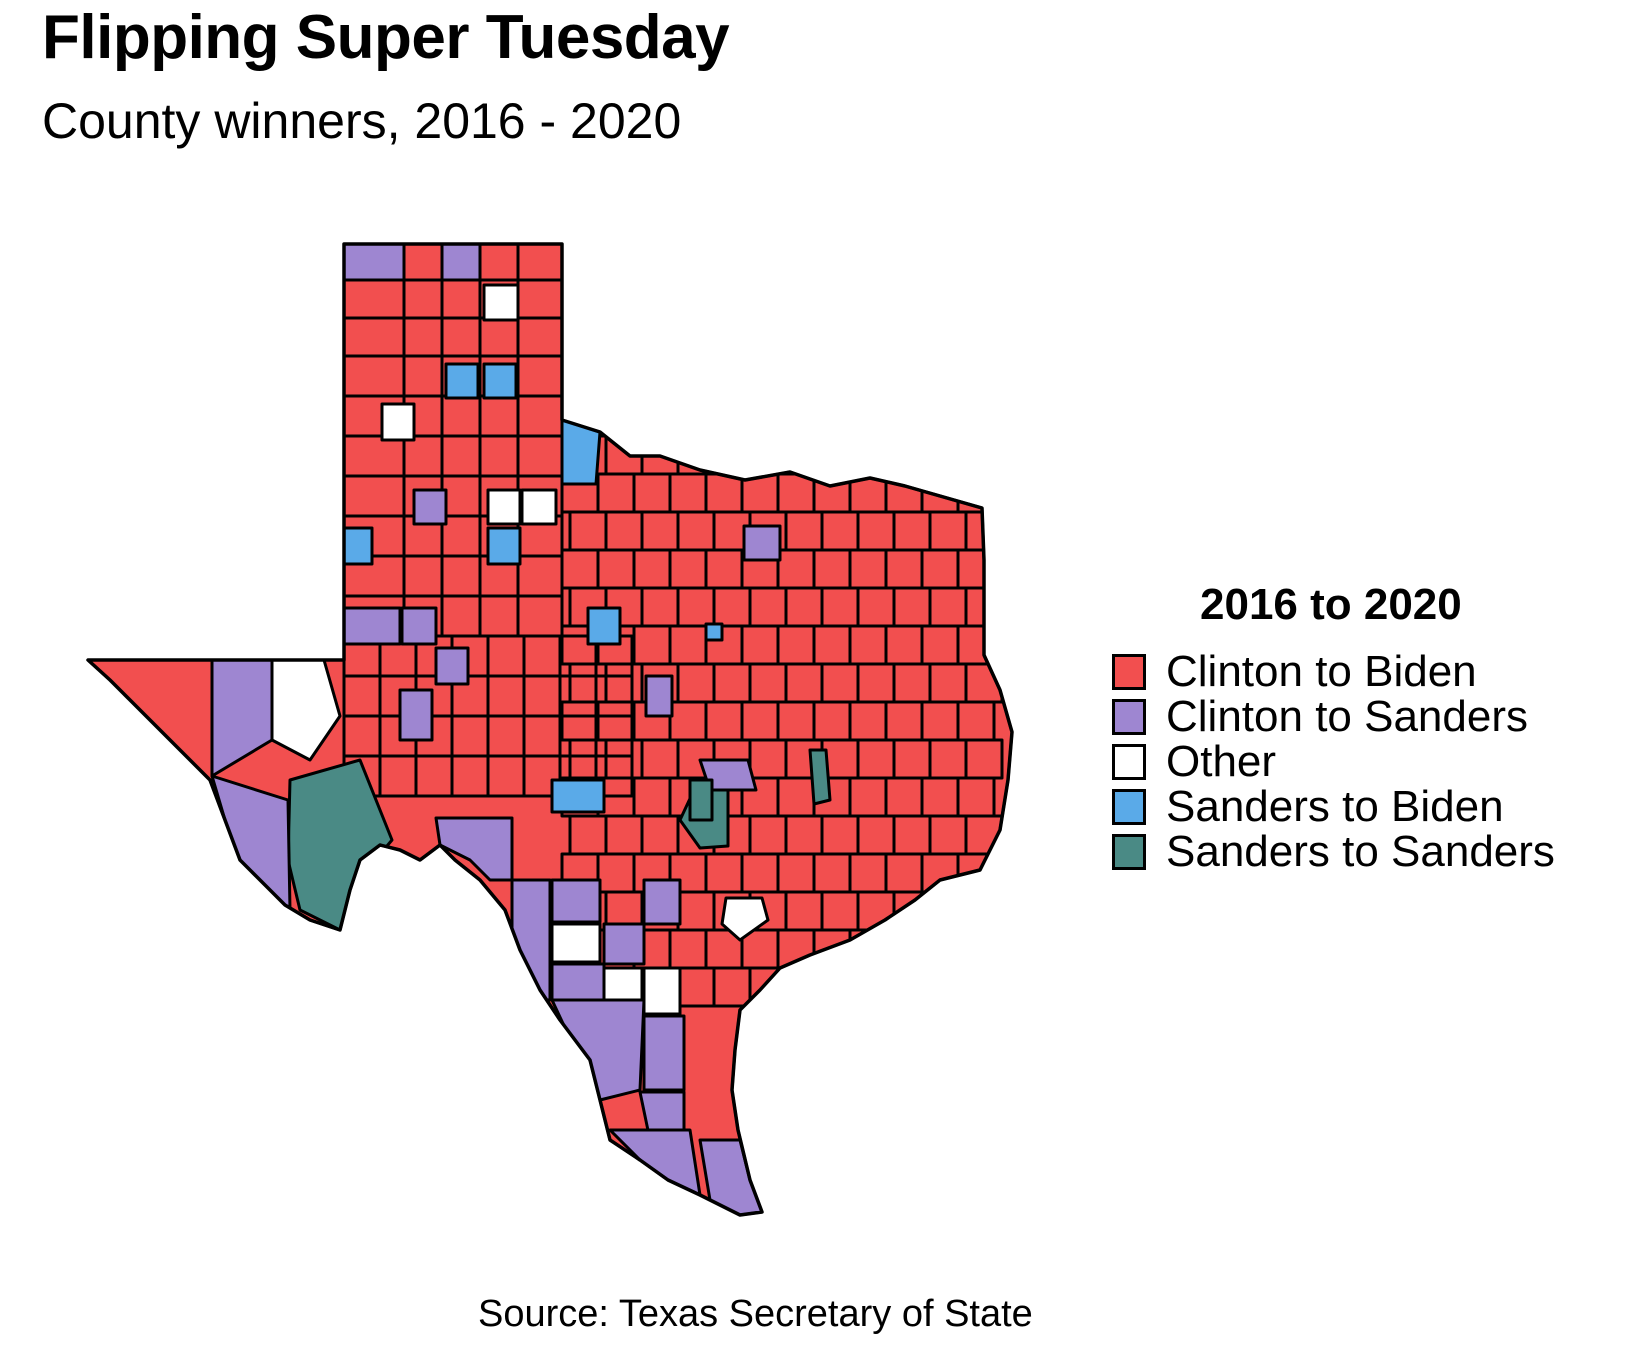  Describe the element at coordinates (1347, 717) in the screenshot. I see `legend-label: Clinton to Sanders` at that location.